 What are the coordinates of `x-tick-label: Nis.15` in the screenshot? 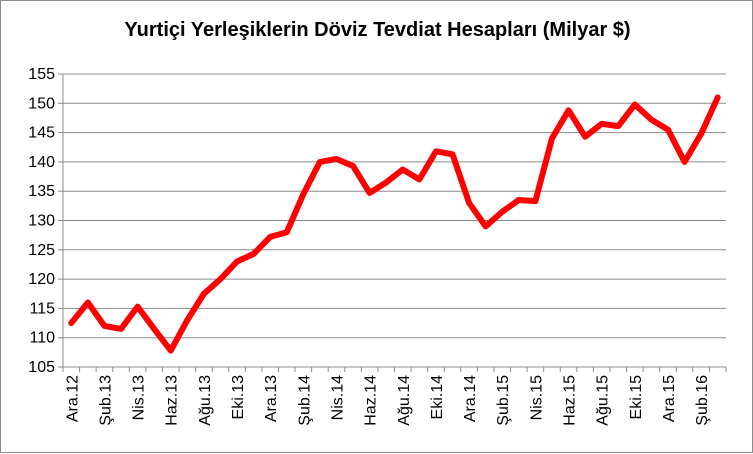 It's located at (536, 397).